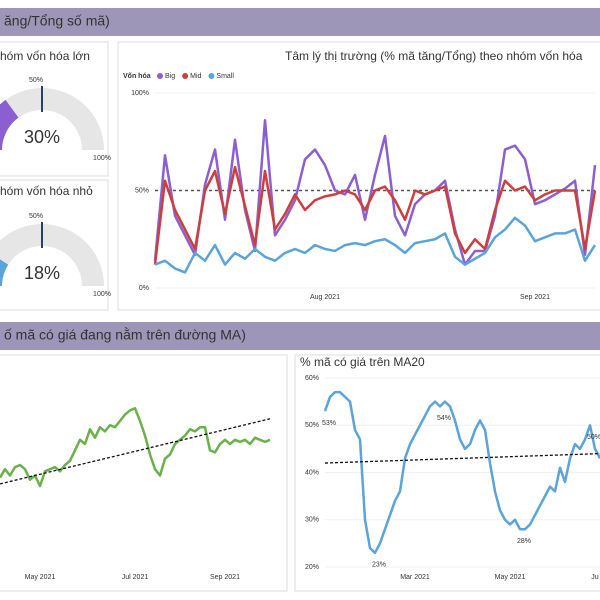 Image resolution: width=600 pixels, height=600 pixels. Describe the element at coordinates (144, 288) in the screenshot. I see `y-tick-label: 0%` at that location.